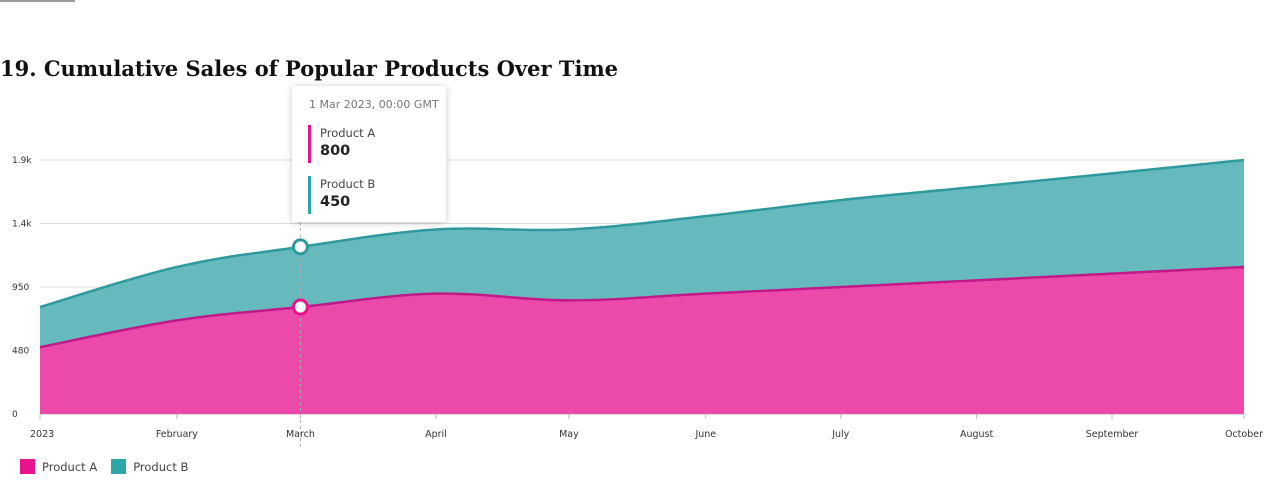 The height and width of the screenshot is (482, 1264). Describe the element at coordinates (161, 466) in the screenshot. I see `legend-label: Product B` at that location.